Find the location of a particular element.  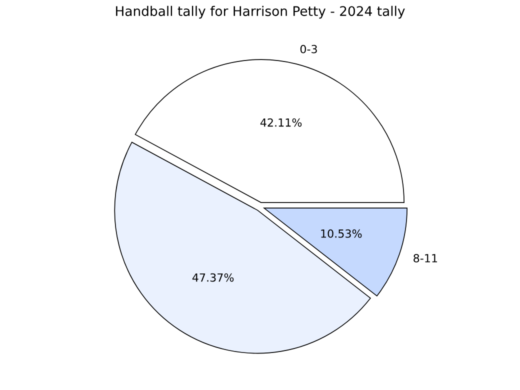

slice-label: 8-11 is located at coordinates (426, 258).